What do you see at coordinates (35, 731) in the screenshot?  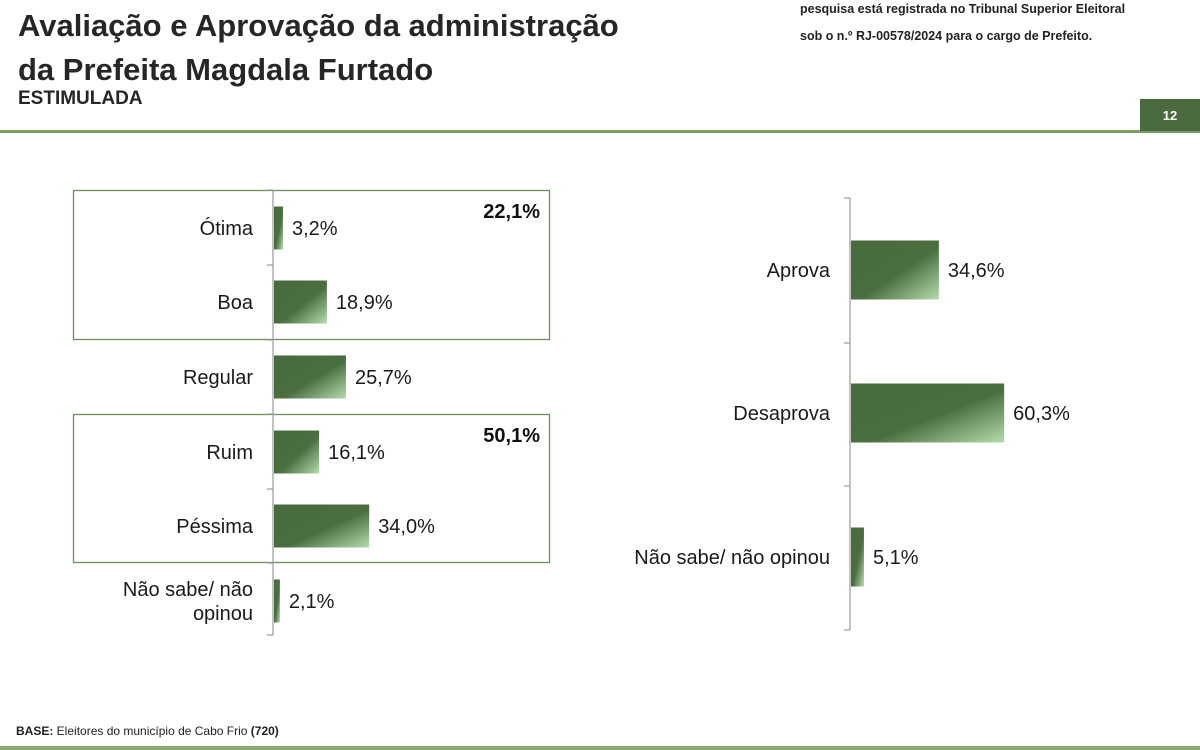 I see `base-label: BASE:` at bounding box center [35, 731].